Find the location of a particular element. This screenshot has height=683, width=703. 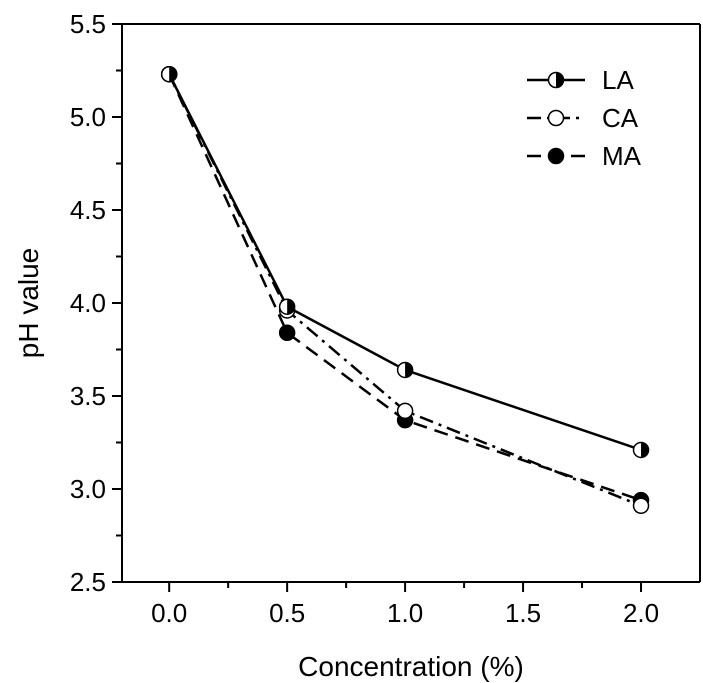

x-tick-label: 0.0 is located at coordinates (169, 613).